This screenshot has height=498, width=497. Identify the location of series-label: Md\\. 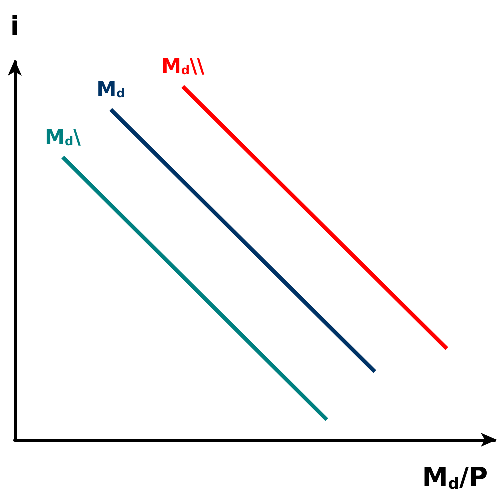
(183, 66).